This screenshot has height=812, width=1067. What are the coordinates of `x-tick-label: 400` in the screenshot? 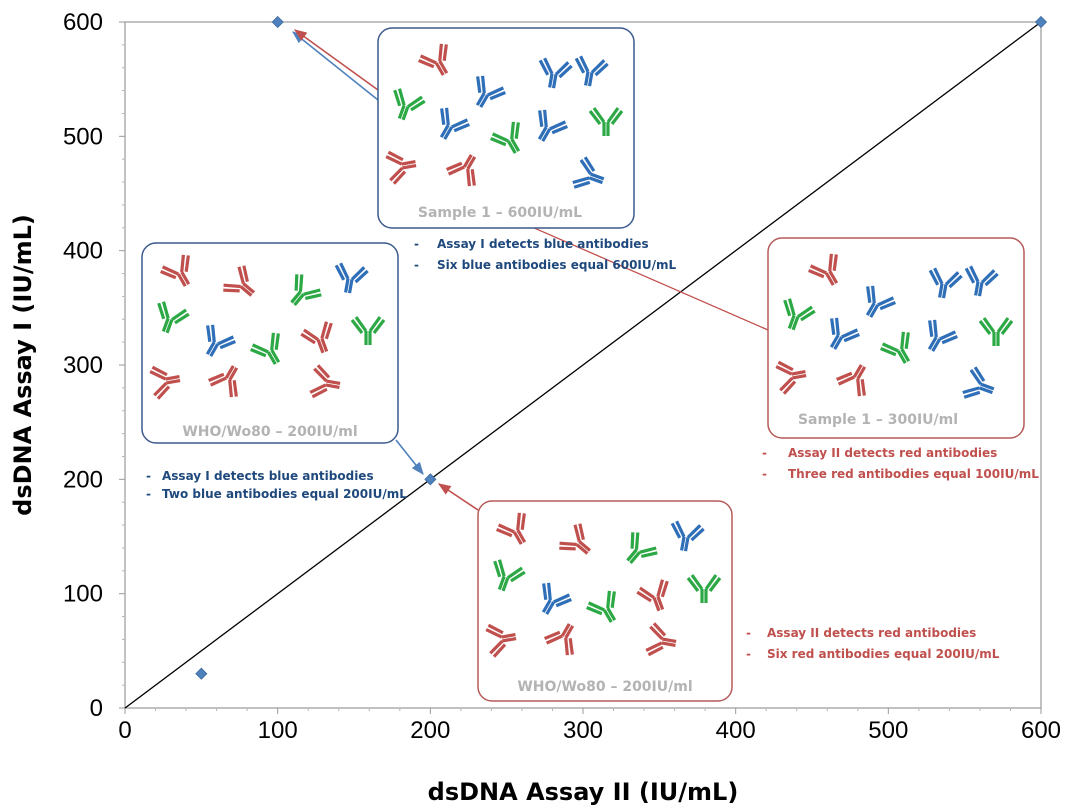 It's located at (736, 730).